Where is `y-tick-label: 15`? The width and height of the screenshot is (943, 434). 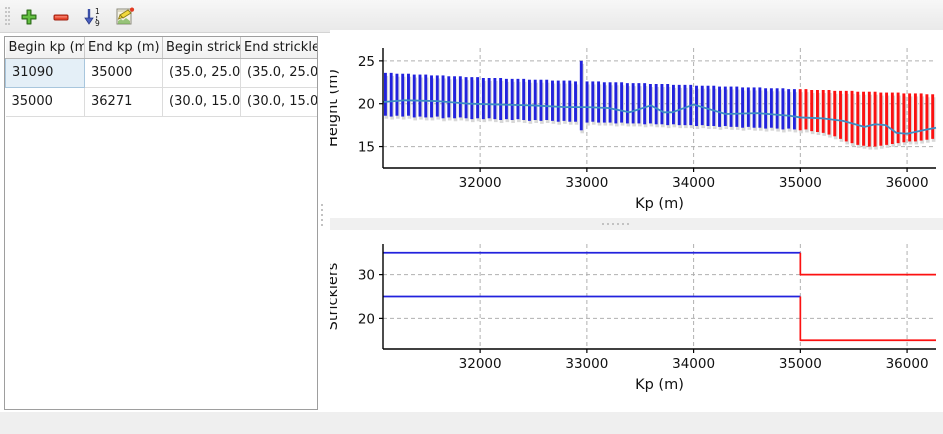
y-tick-label: 15 is located at coordinates (366, 148).